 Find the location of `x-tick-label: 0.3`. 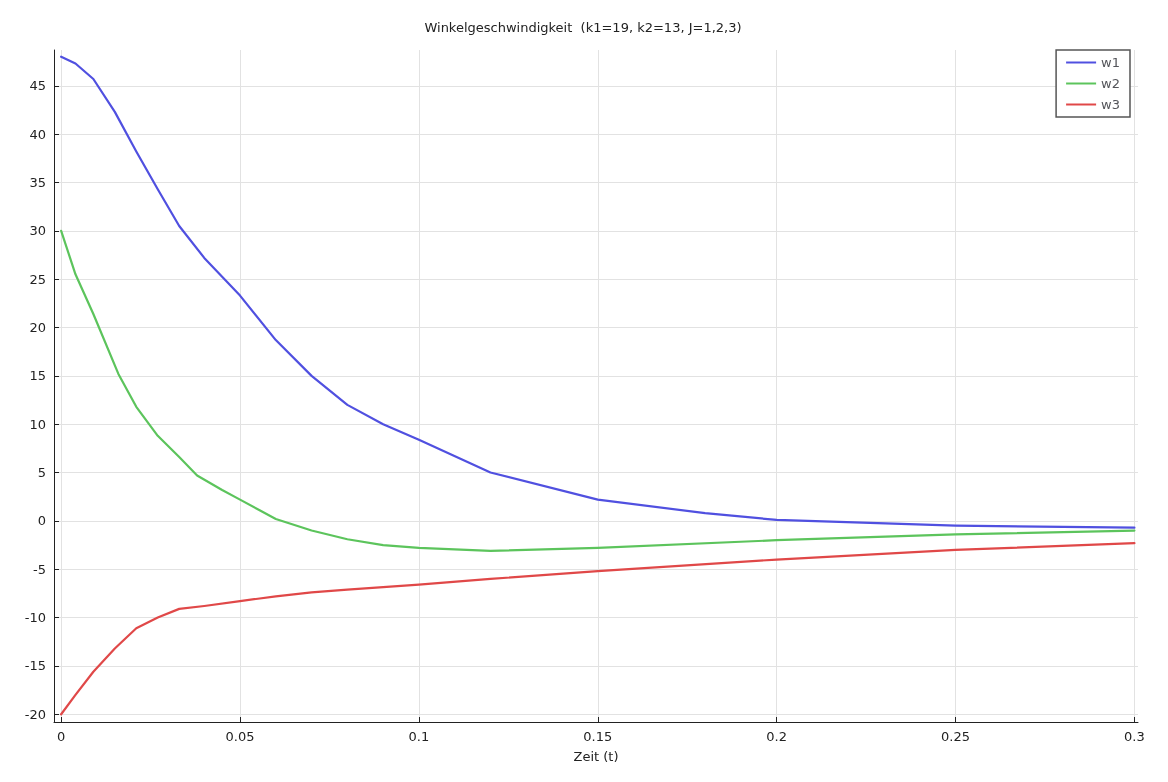

x-tick-label: 0.3 is located at coordinates (1134, 736).